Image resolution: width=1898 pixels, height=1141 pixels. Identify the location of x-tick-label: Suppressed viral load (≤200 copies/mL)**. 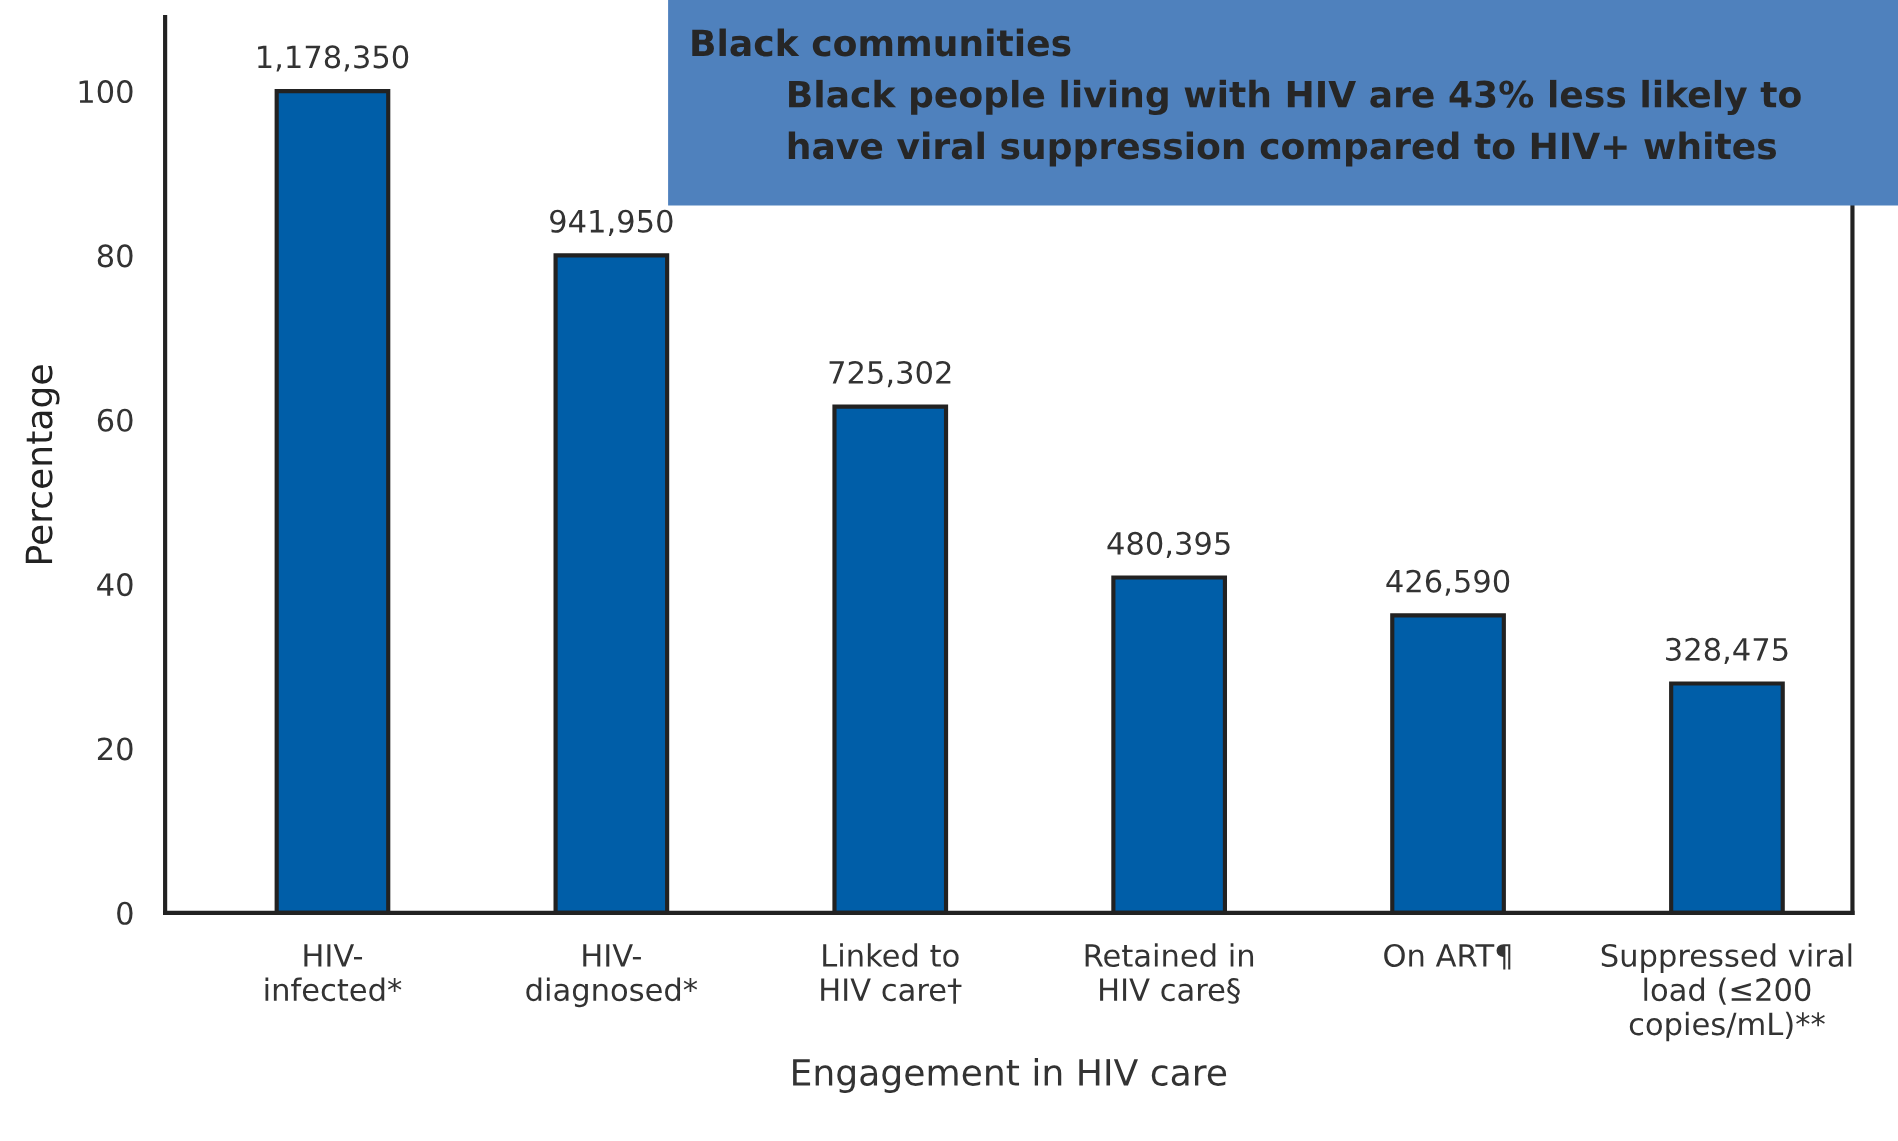
(1726, 992).